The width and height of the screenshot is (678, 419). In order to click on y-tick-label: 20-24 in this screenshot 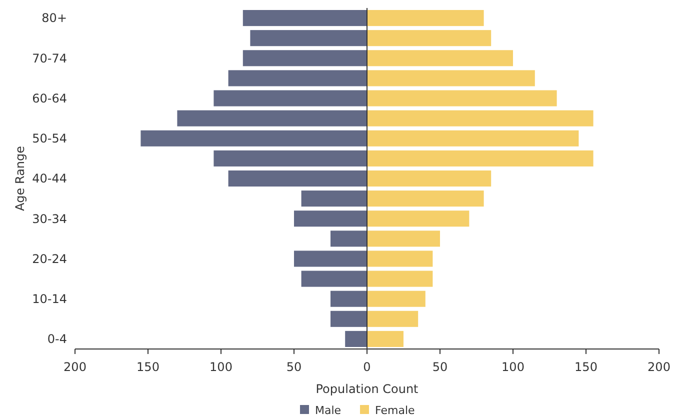, I will do `click(49, 259)`.